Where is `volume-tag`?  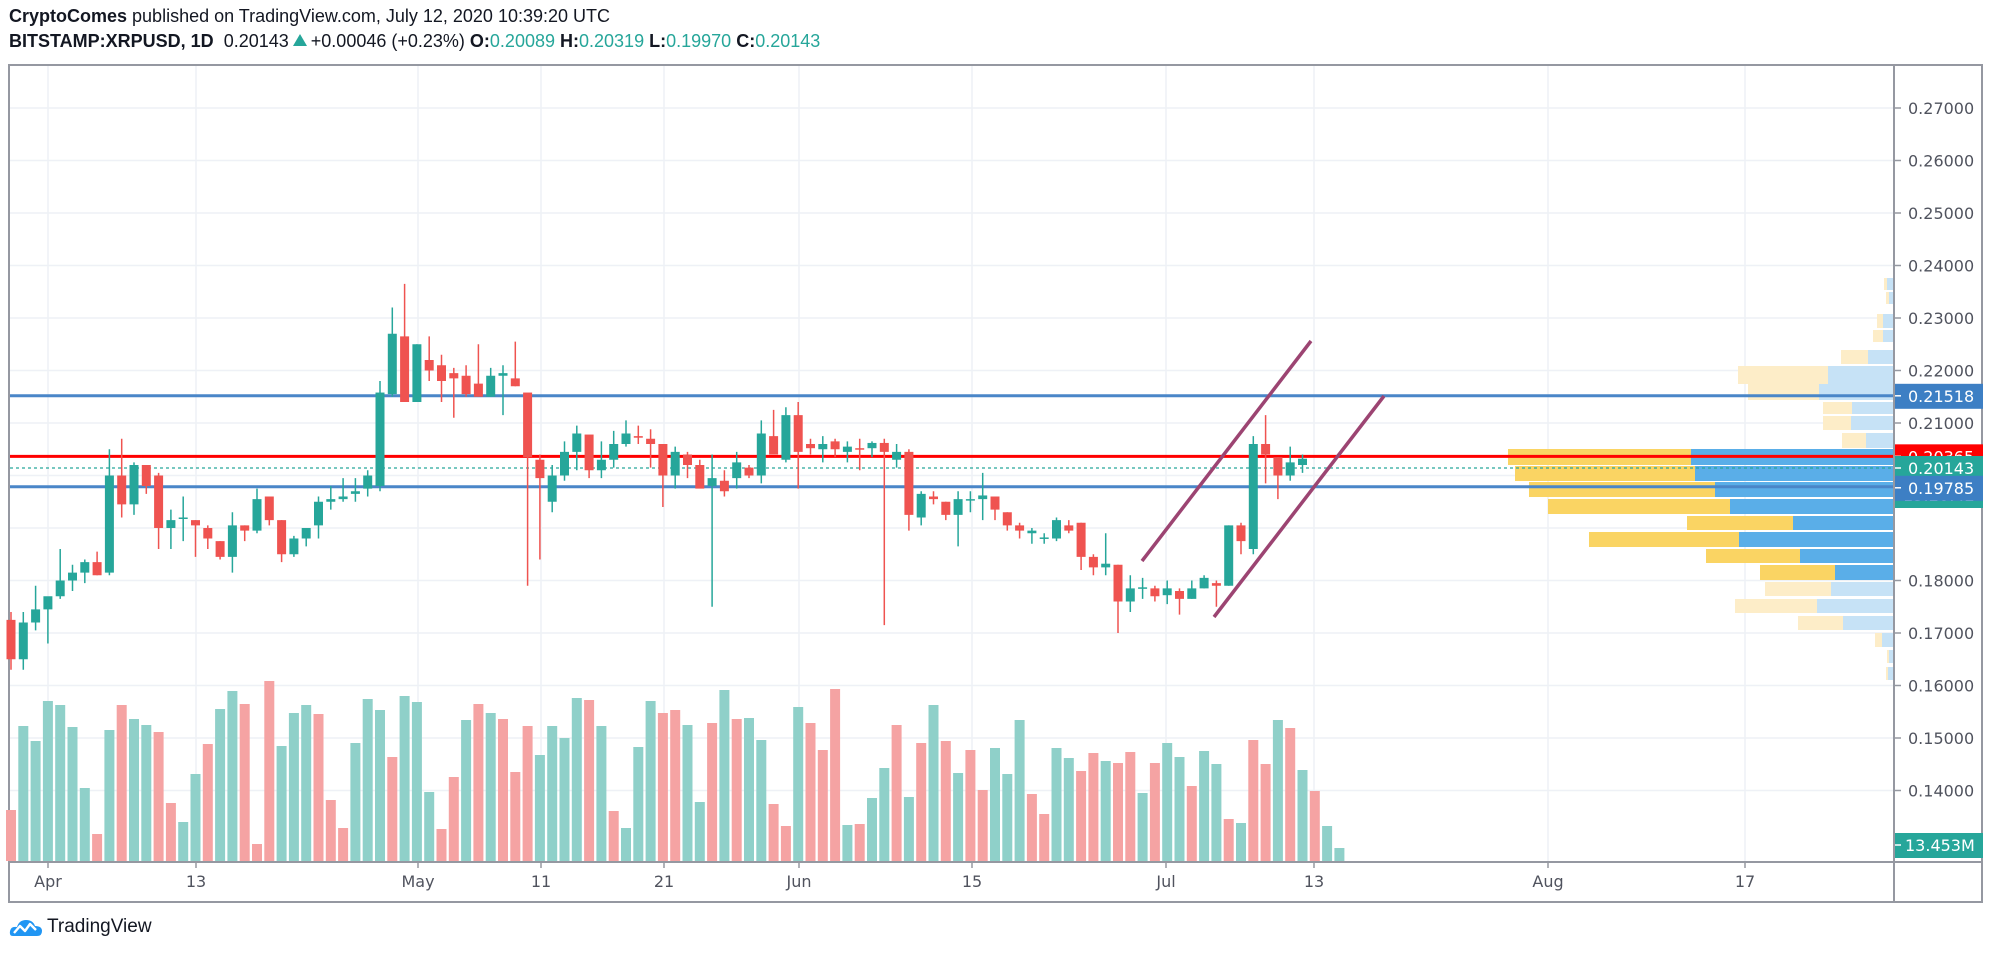
volume-tag is located at coordinates (1939, 845).